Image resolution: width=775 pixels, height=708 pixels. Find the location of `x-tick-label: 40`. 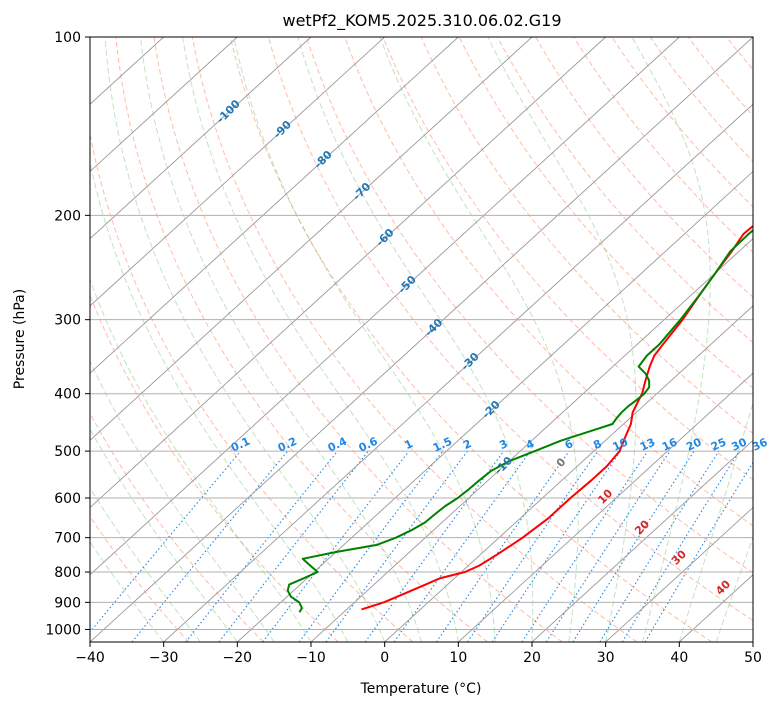

x-tick-label: 40 is located at coordinates (679, 658).